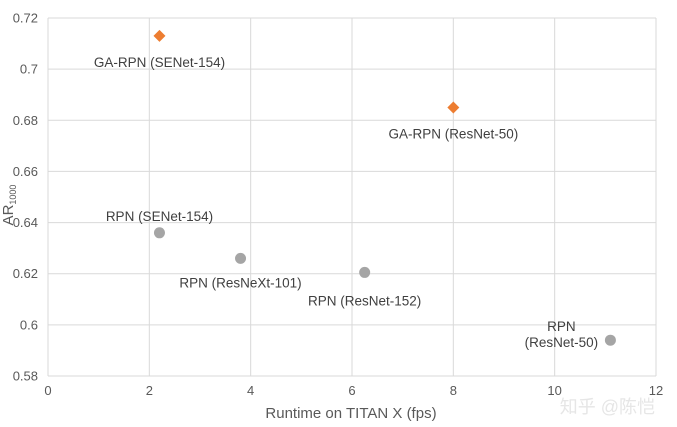 The height and width of the screenshot is (427, 677). I want to click on y-tick-label: 0.68, so click(25, 120).